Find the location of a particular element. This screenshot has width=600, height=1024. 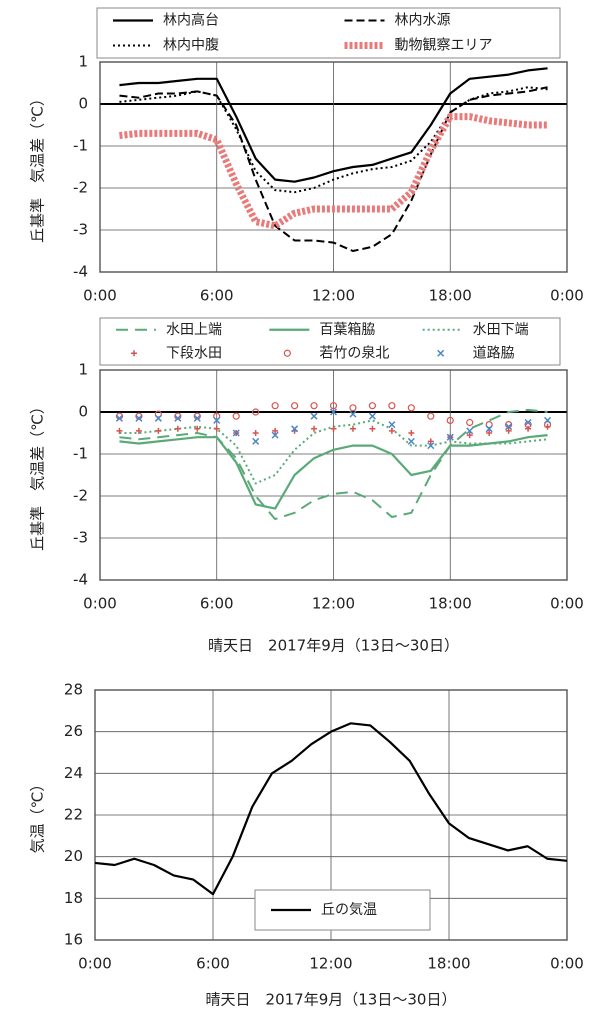

y-tick-label: 28 is located at coordinates (73, 690).